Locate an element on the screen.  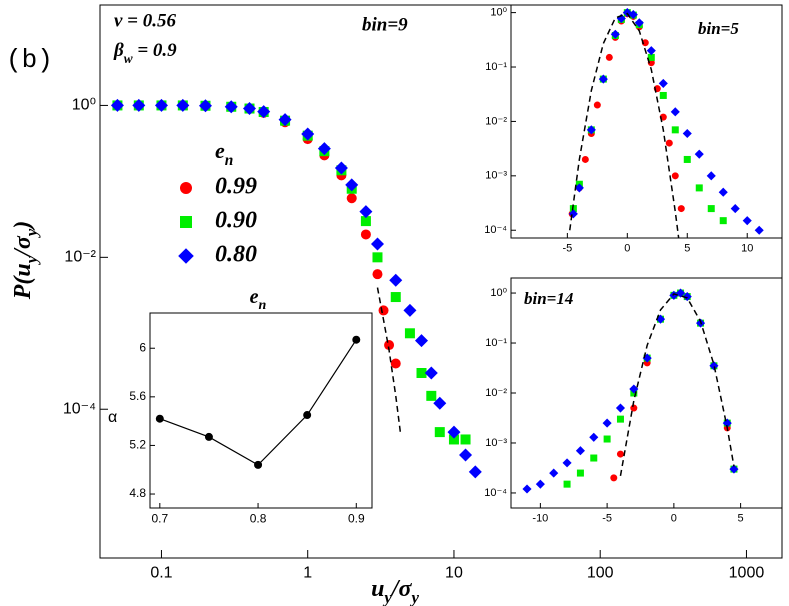
legend-title-part: n is located at coordinates (229, 160).